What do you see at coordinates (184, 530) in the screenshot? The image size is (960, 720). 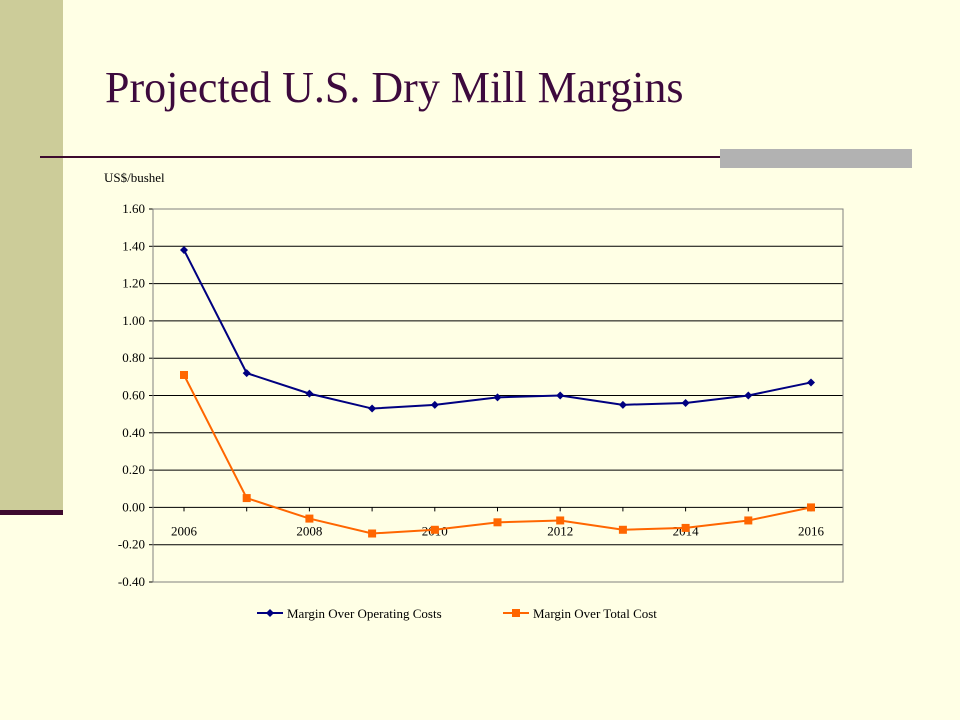 I see `x-tick-label: 2006` at bounding box center [184, 530].